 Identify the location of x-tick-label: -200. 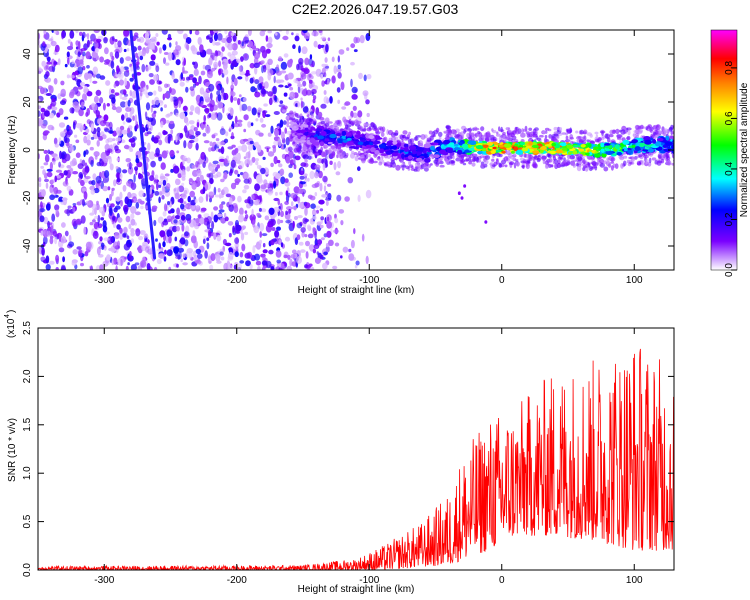
(237, 580).